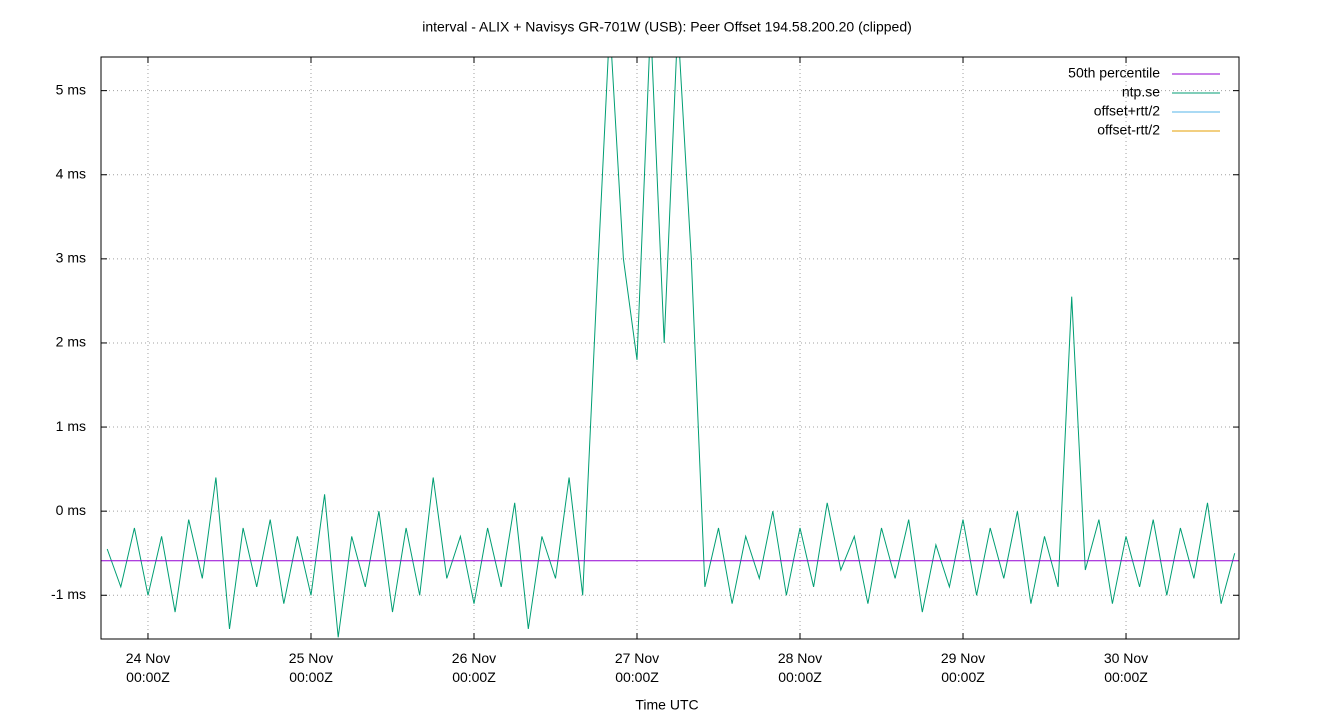 The width and height of the screenshot is (1340, 720). What do you see at coordinates (963, 667) in the screenshot?
I see `x-tick-label: 29 Nov 00:00Z` at bounding box center [963, 667].